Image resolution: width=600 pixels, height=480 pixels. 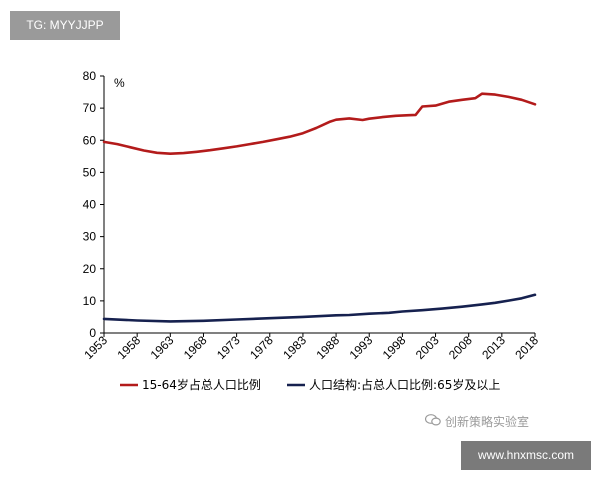 What do you see at coordinates (487, 422) in the screenshot?
I see `watermark-text: 创新策略实验室` at bounding box center [487, 422].